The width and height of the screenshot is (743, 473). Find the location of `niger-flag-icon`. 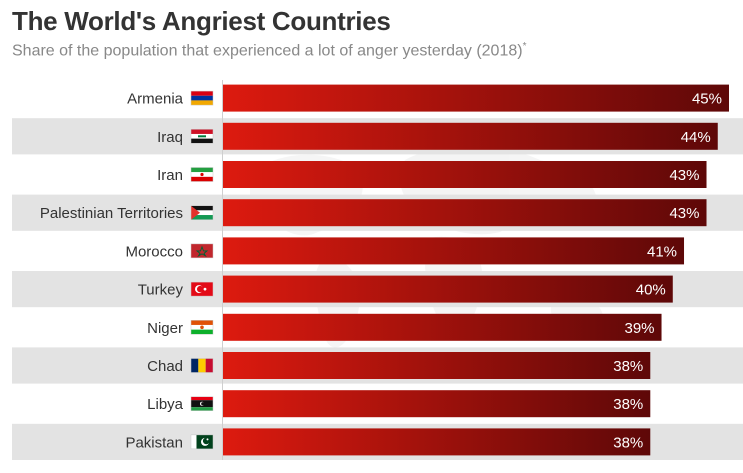

niger-flag-icon is located at coordinates (202, 327).